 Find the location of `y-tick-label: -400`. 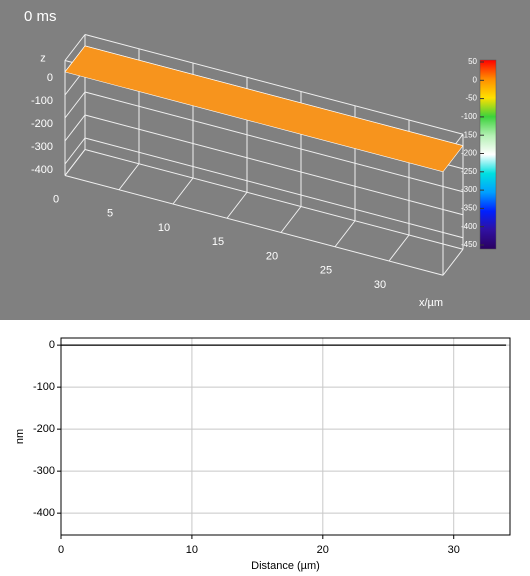

y-tick-label: -400 is located at coordinates (44, 513).